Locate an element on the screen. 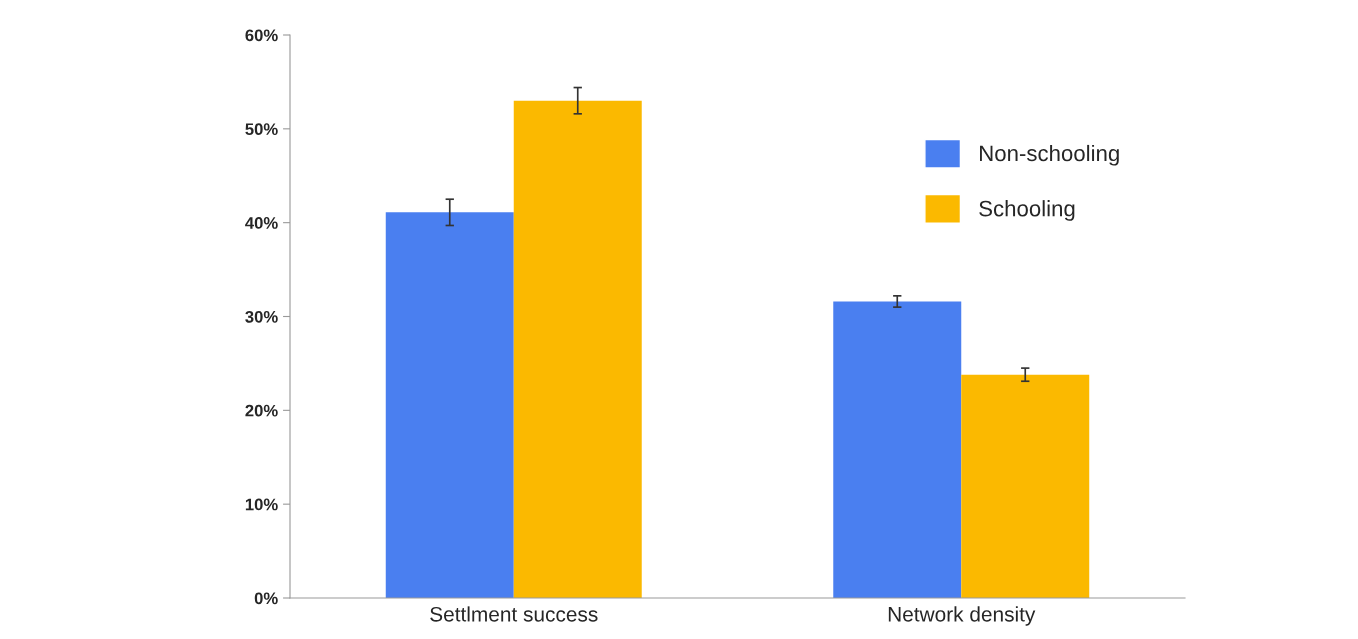 This screenshot has width=1358, height=639. y-tick-label: 20% is located at coordinates (261, 410).